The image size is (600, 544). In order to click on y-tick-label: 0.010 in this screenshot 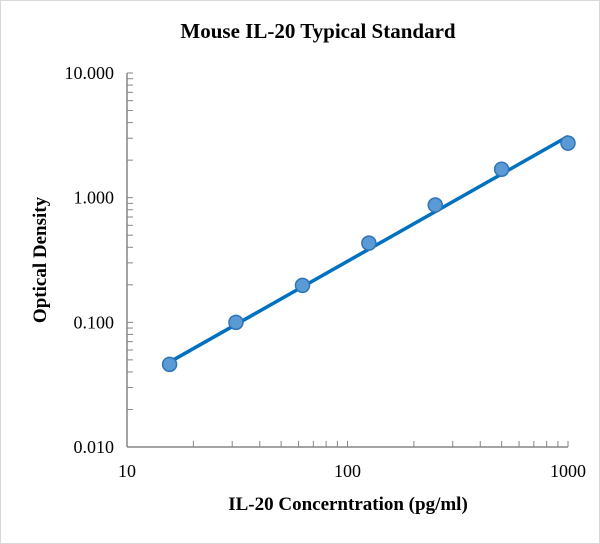, I will do `click(94, 447)`.